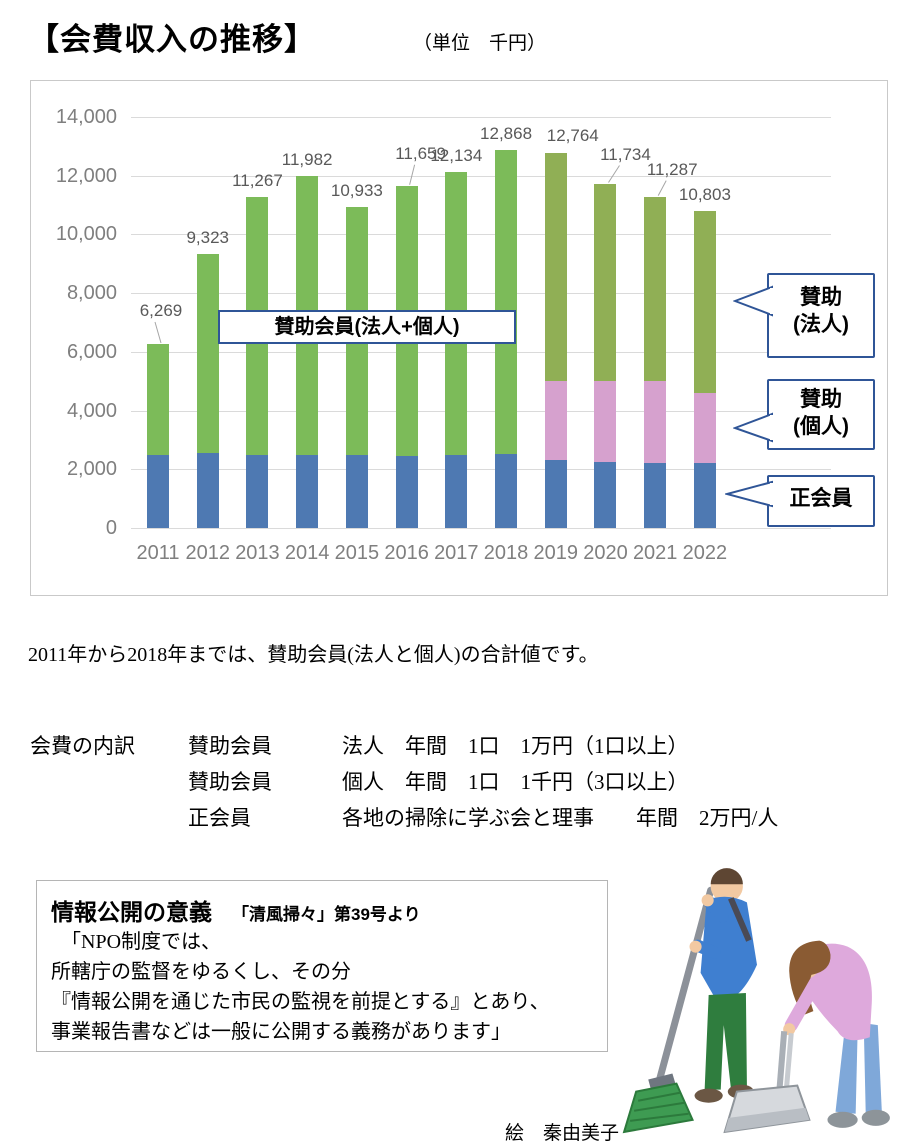 The image size is (900, 1146). I want to click on y-axis-tick-label: 0, so click(111, 528).